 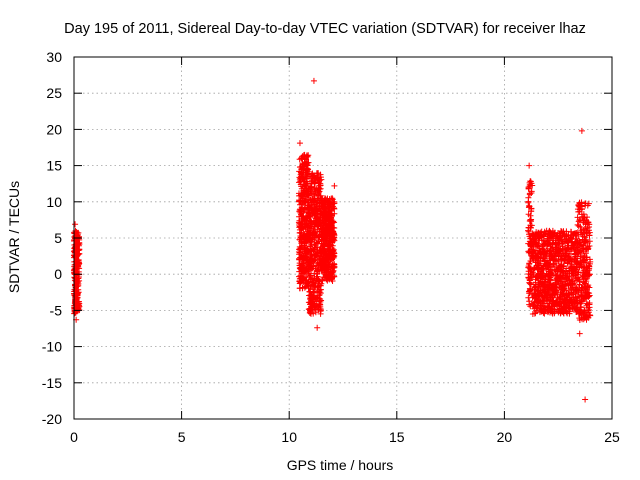 What do you see at coordinates (182, 437) in the screenshot?
I see `x-tick-label: 5` at bounding box center [182, 437].